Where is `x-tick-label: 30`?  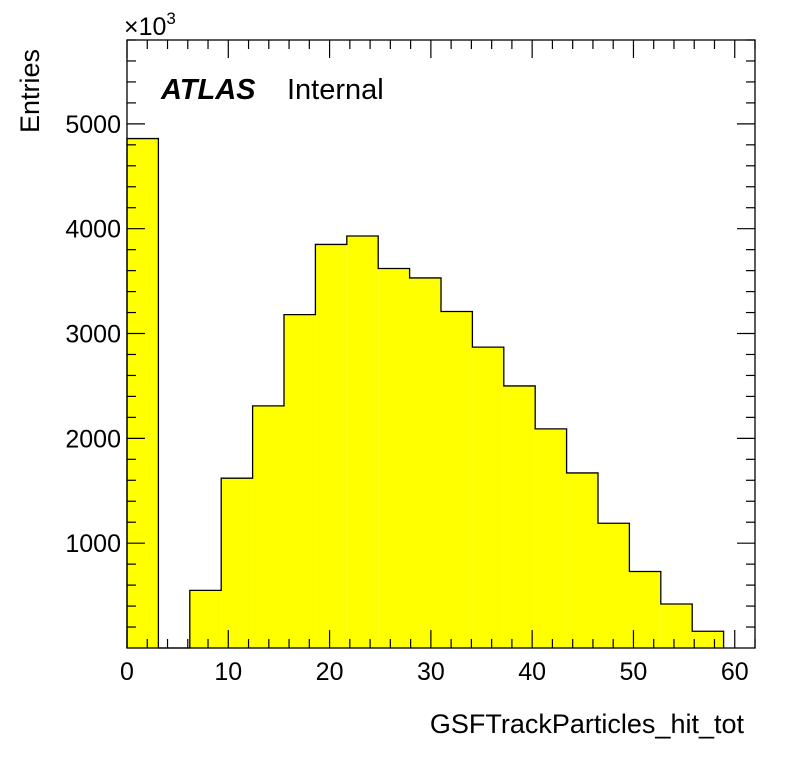 x-tick-label: 30 is located at coordinates (431, 672).